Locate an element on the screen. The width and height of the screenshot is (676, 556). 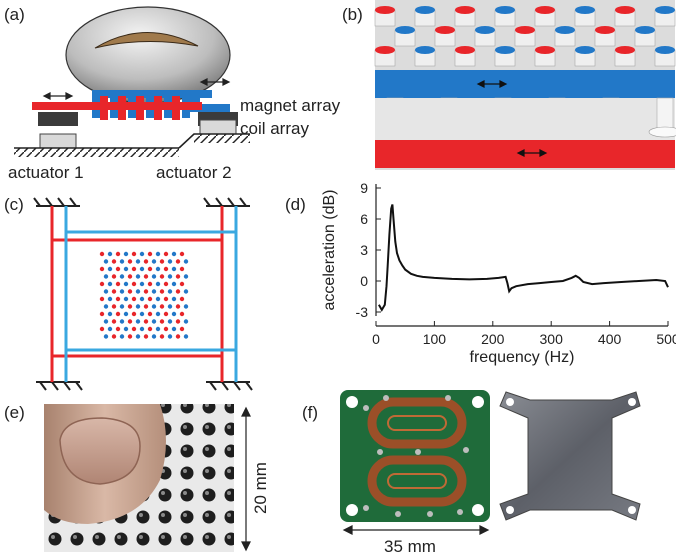
anchors is located at coordinates (143, 294).